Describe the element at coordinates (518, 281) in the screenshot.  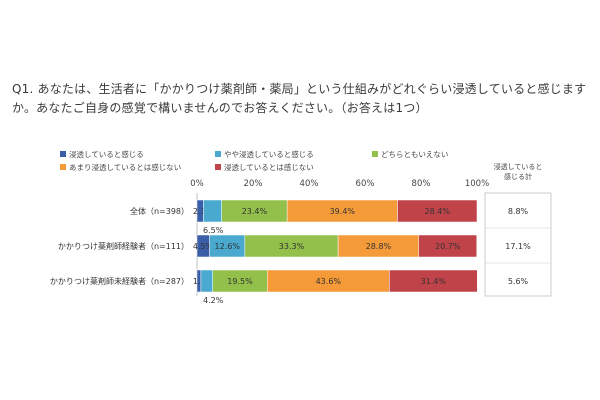
I see `summary-value-3: 5.6%` at that location.